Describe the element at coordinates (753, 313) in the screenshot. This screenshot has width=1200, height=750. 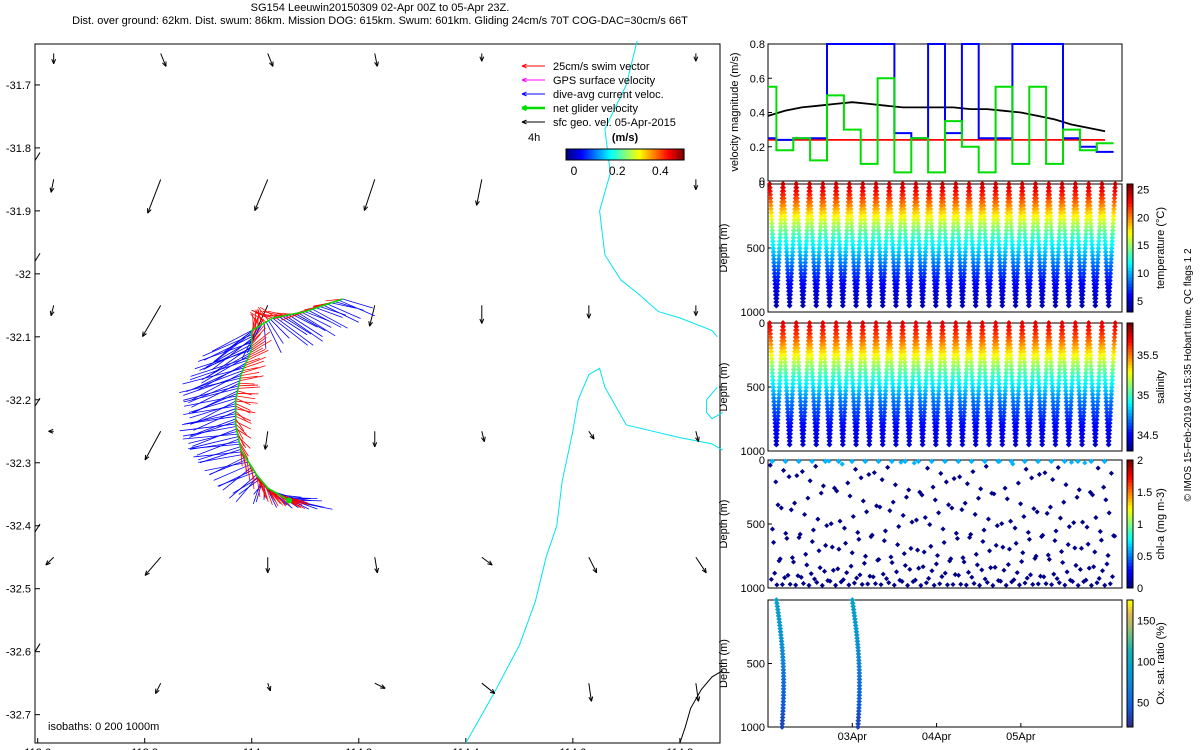
I see `temperature-ytick-label: 1000` at that location.